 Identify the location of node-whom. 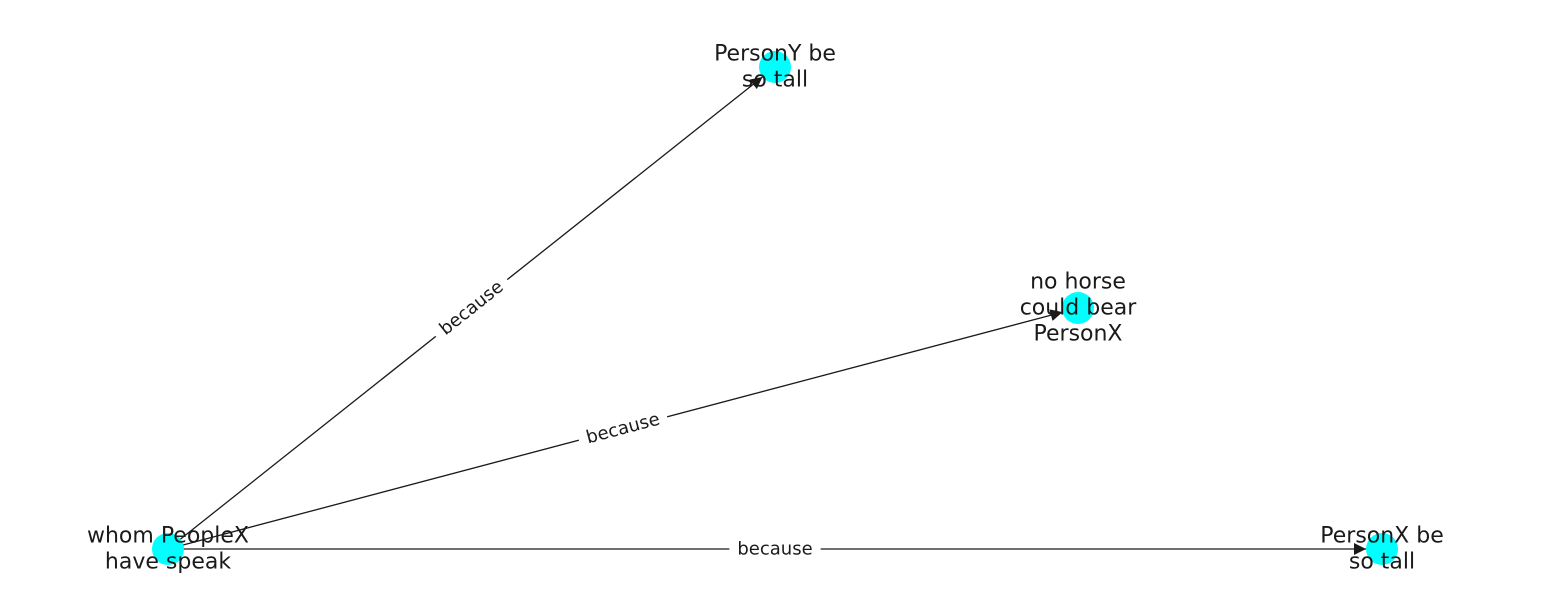
(168, 549).